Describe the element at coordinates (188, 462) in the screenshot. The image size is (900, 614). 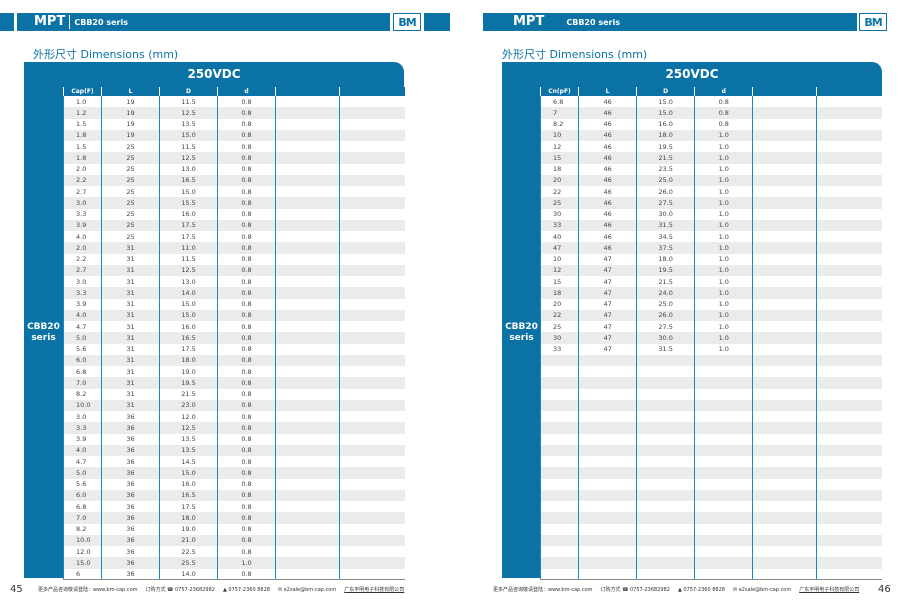
I see `table-cell: 14.5` at that location.